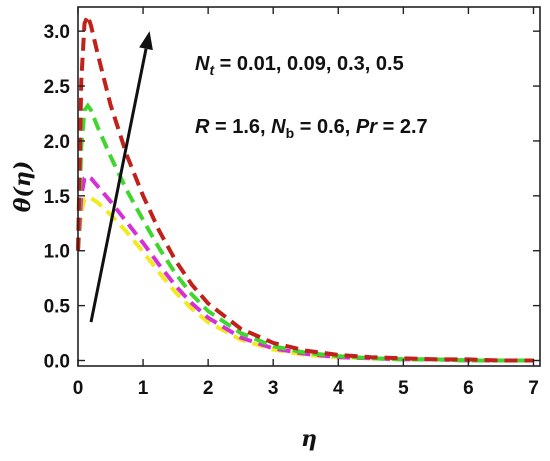  I want to click on y-tick-label: 3.0, so click(57, 32).